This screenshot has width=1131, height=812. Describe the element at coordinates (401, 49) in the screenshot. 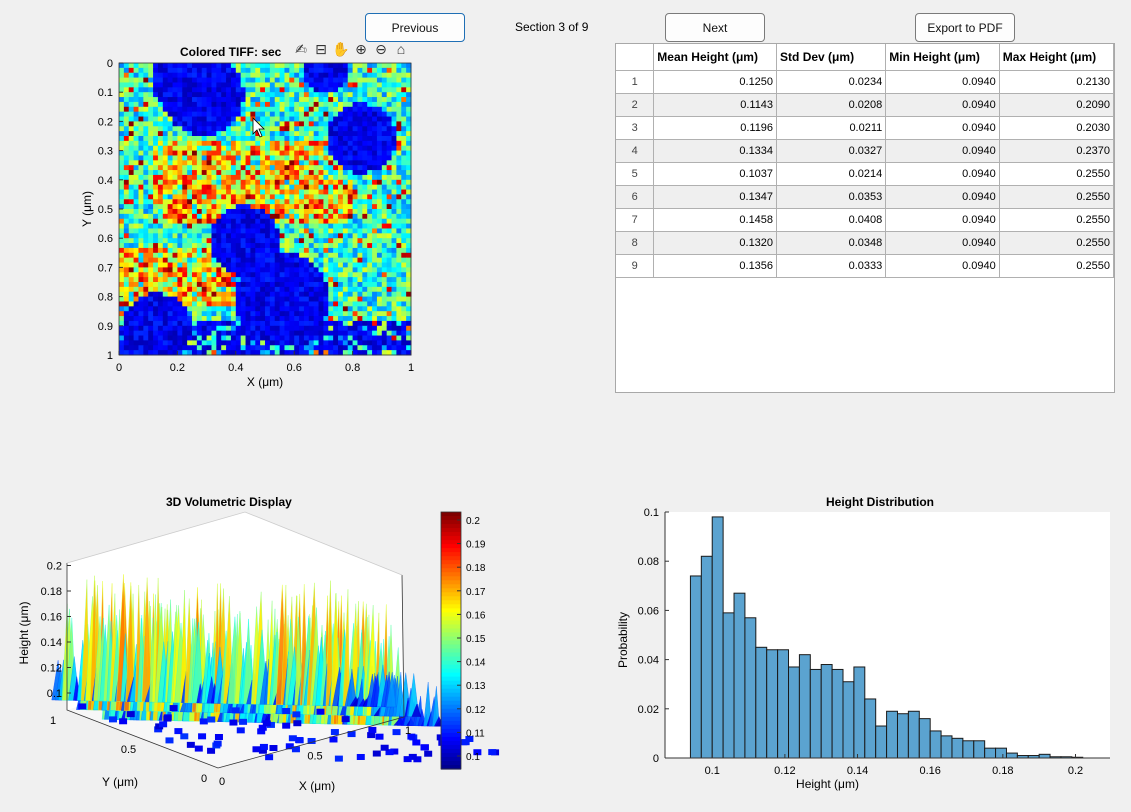

I see `home-icon: ⌂` at that location.